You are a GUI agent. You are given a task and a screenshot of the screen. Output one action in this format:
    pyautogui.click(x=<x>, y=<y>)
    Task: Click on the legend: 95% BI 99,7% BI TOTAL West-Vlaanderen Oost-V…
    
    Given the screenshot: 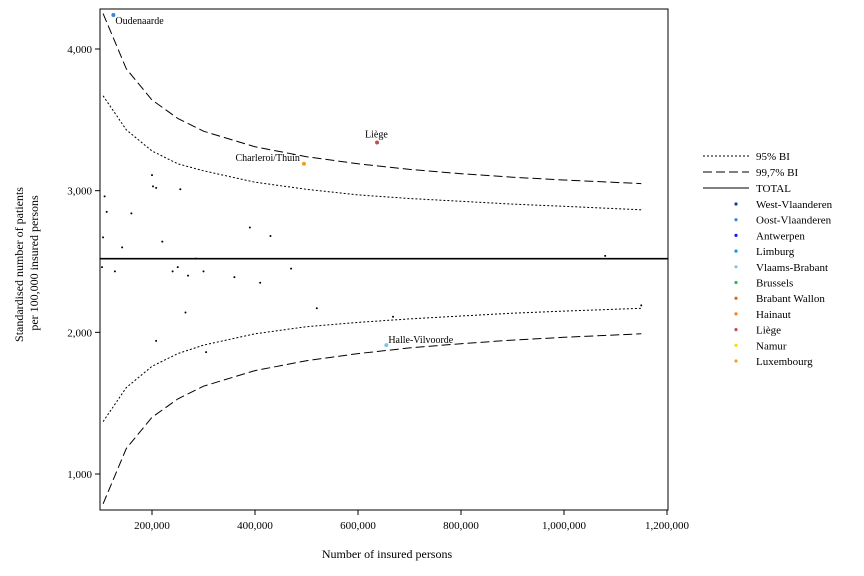 What is the action you would take?
    pyautogui.click(x=768, y=259)
    